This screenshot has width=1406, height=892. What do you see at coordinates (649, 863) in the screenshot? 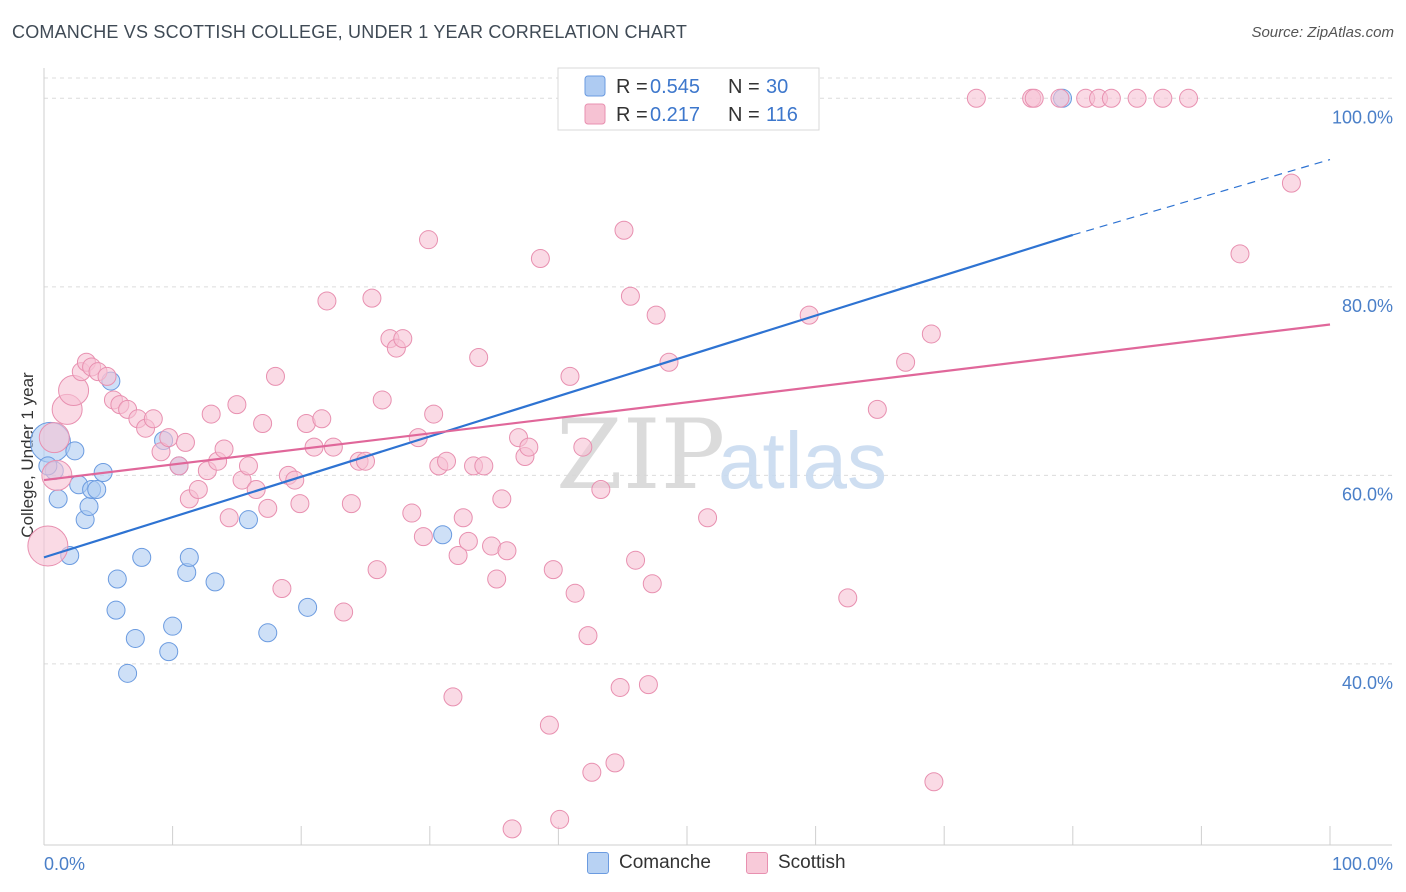
I see `legend-comanche: Comanche` at bounding box center [649, 863].